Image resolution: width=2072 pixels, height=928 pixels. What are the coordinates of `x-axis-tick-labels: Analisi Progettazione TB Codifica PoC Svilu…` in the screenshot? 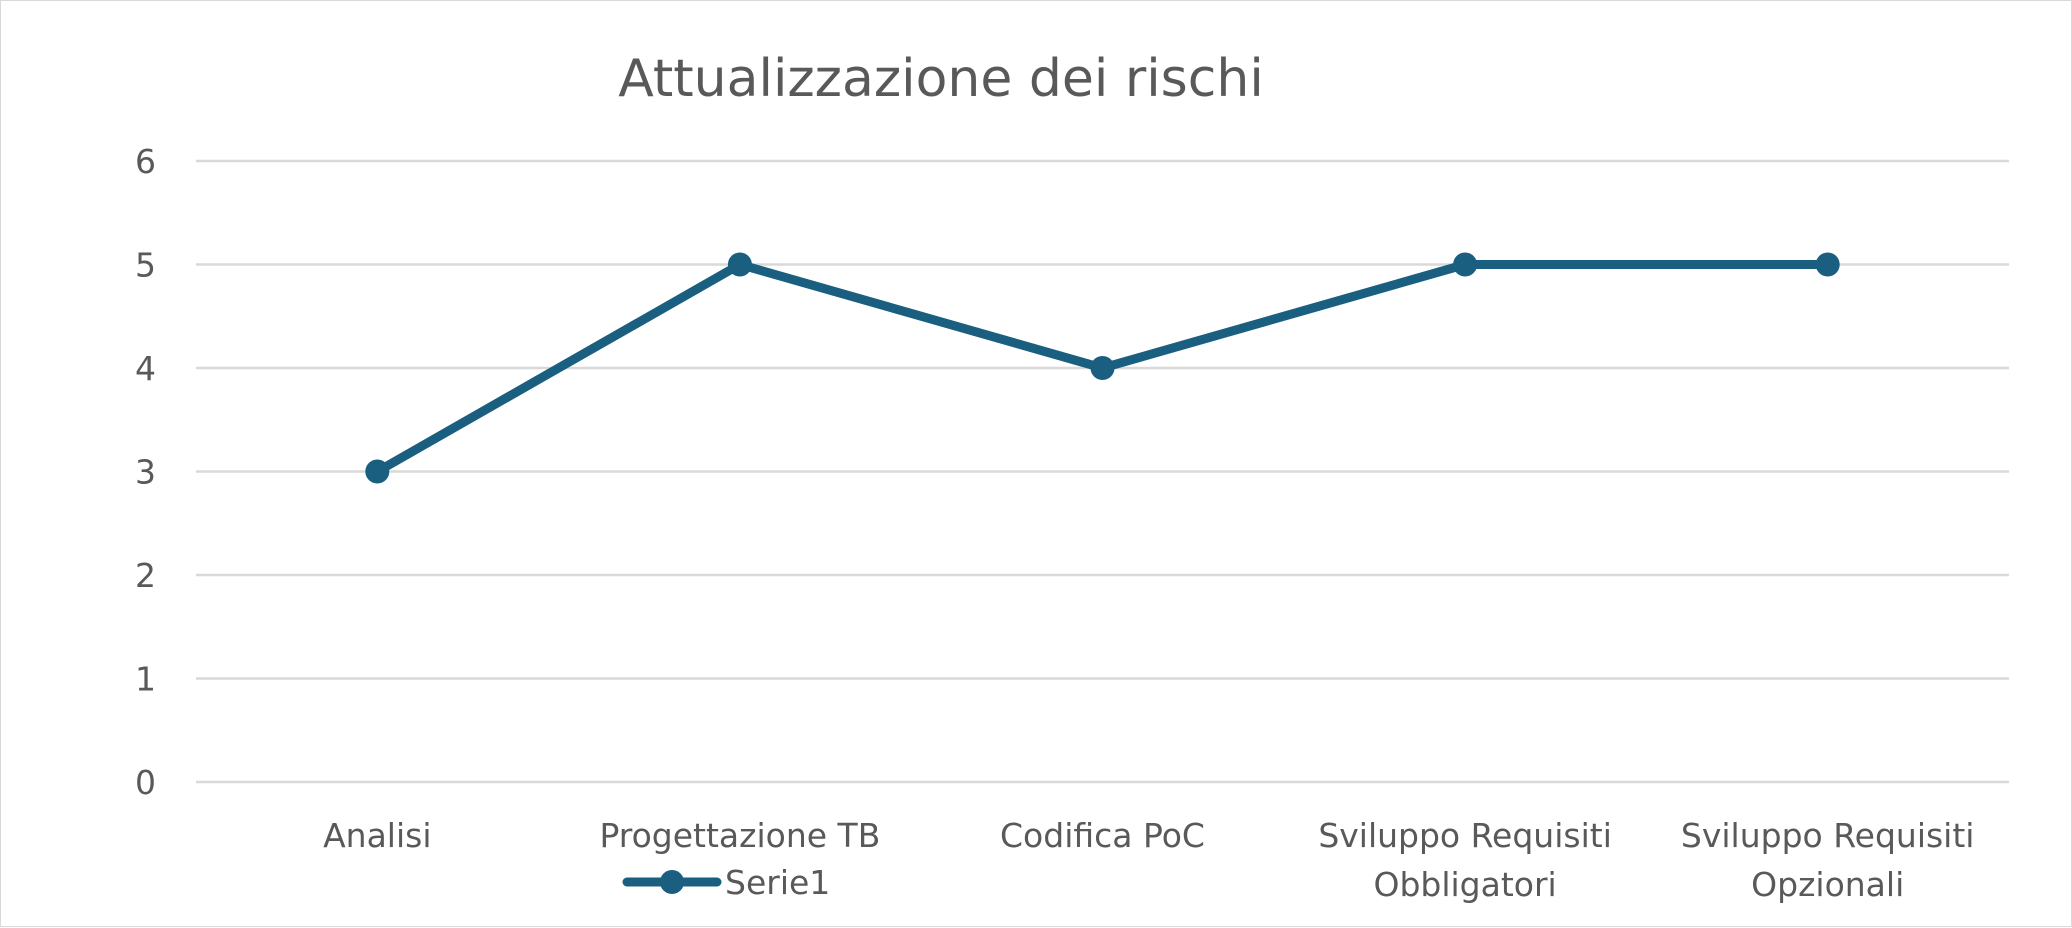 It's located at (1148, 860).